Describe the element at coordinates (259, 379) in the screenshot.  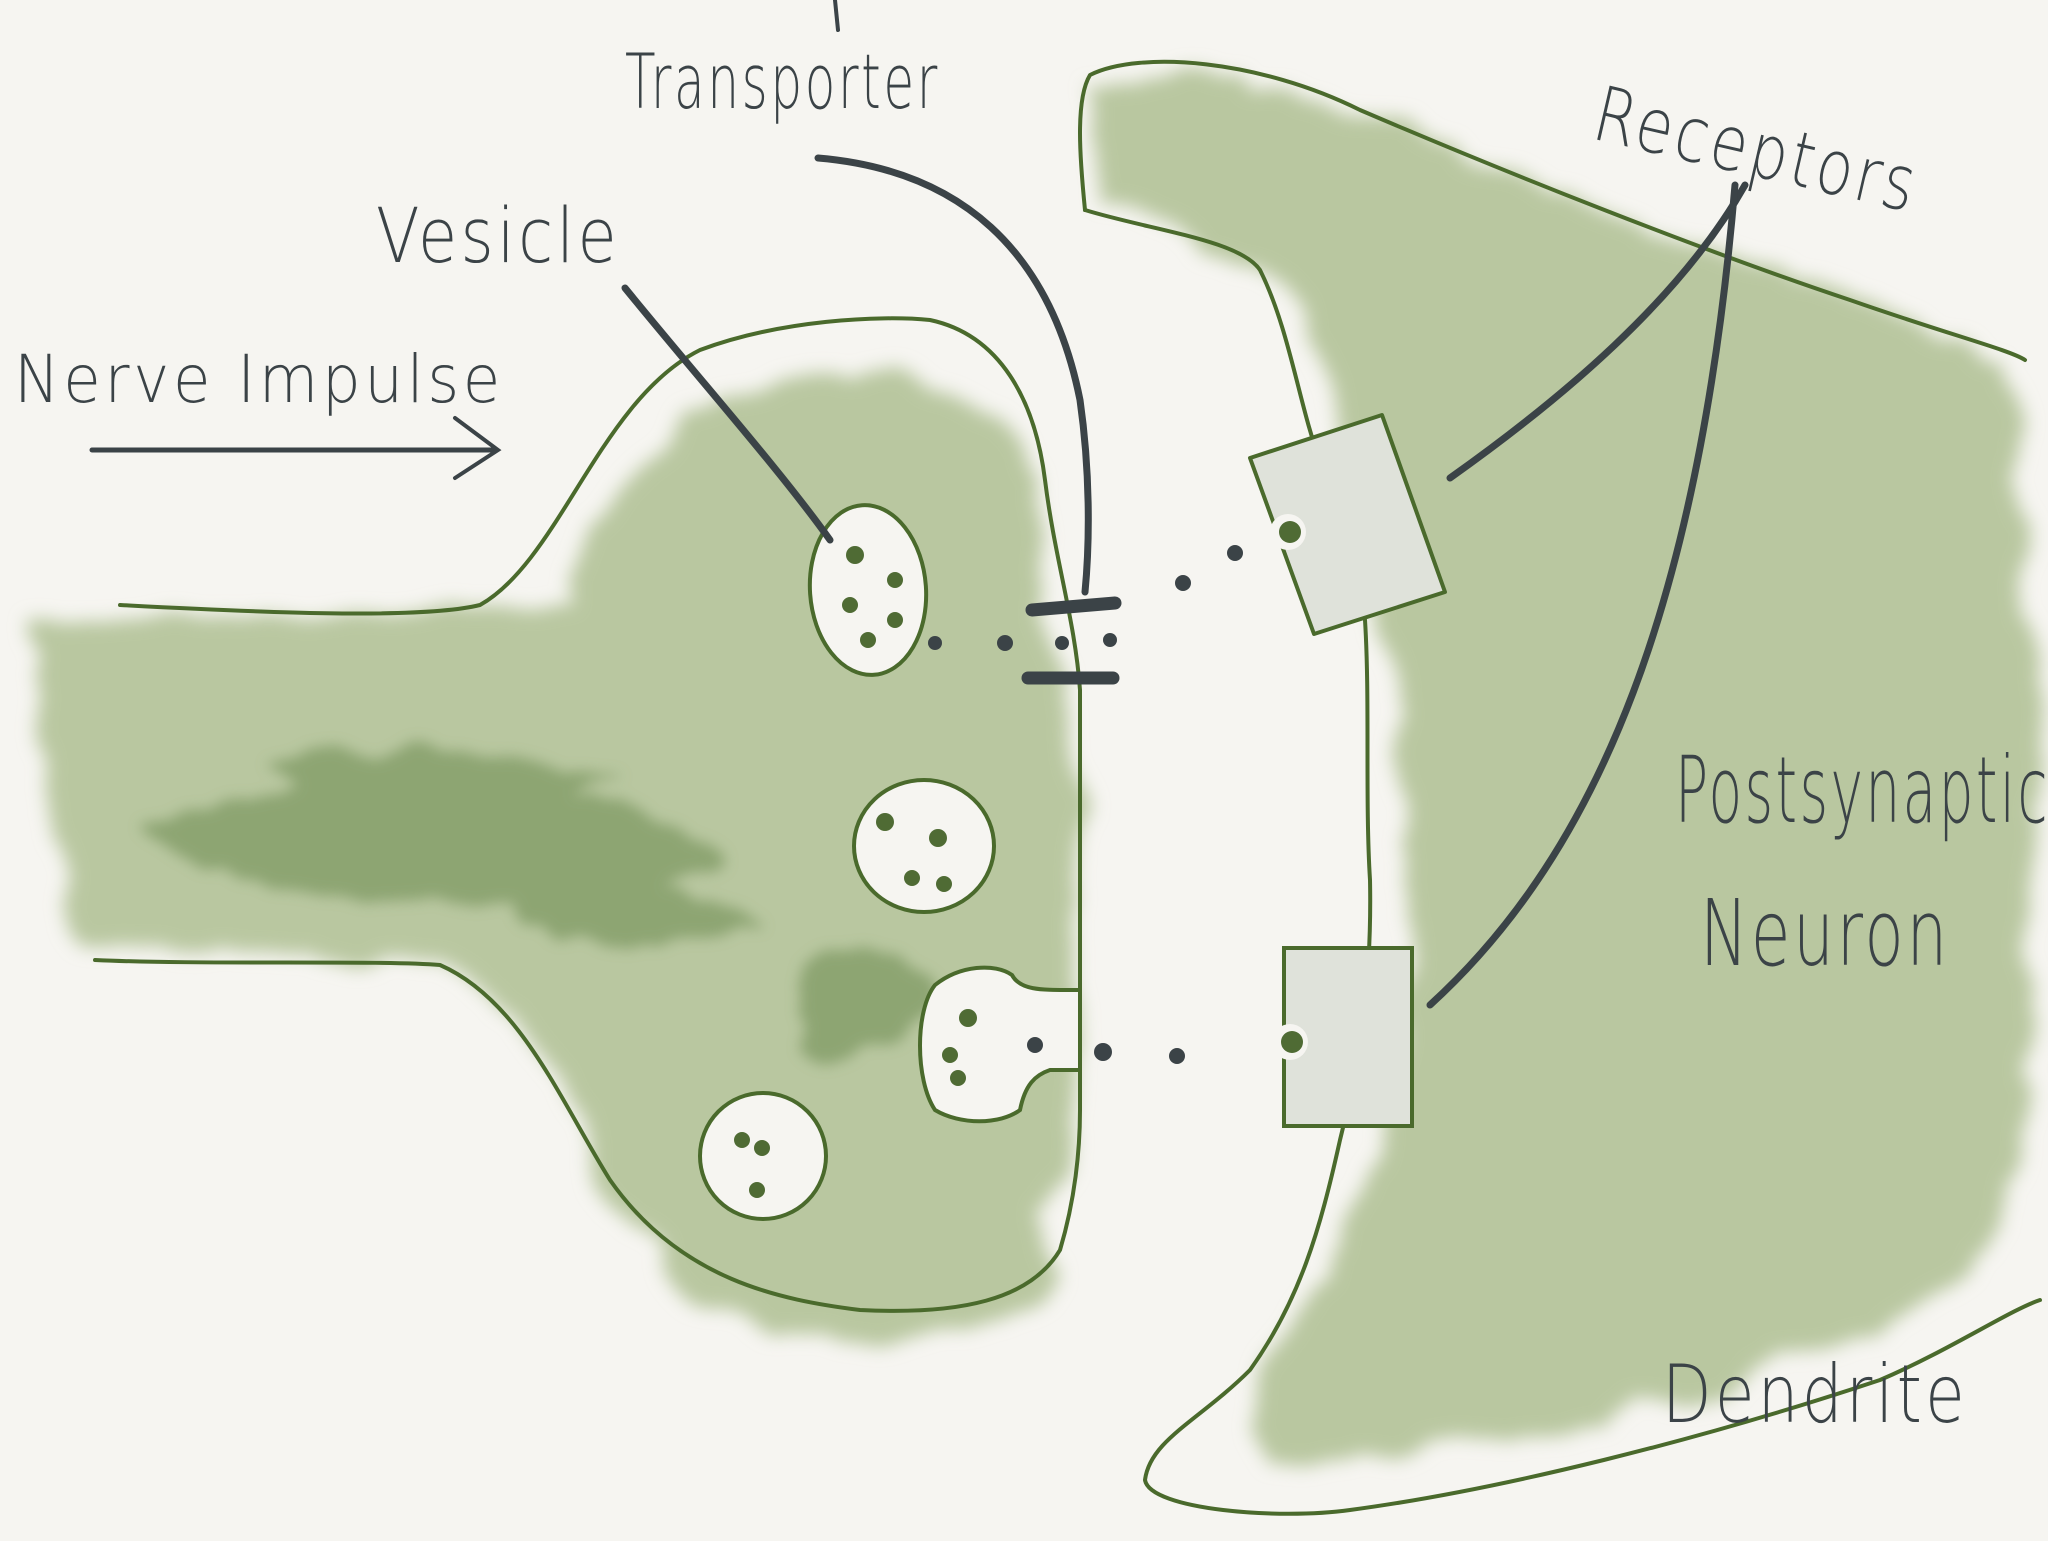
I see `nerve-impulse-label: Nerve Impulse` at that location.